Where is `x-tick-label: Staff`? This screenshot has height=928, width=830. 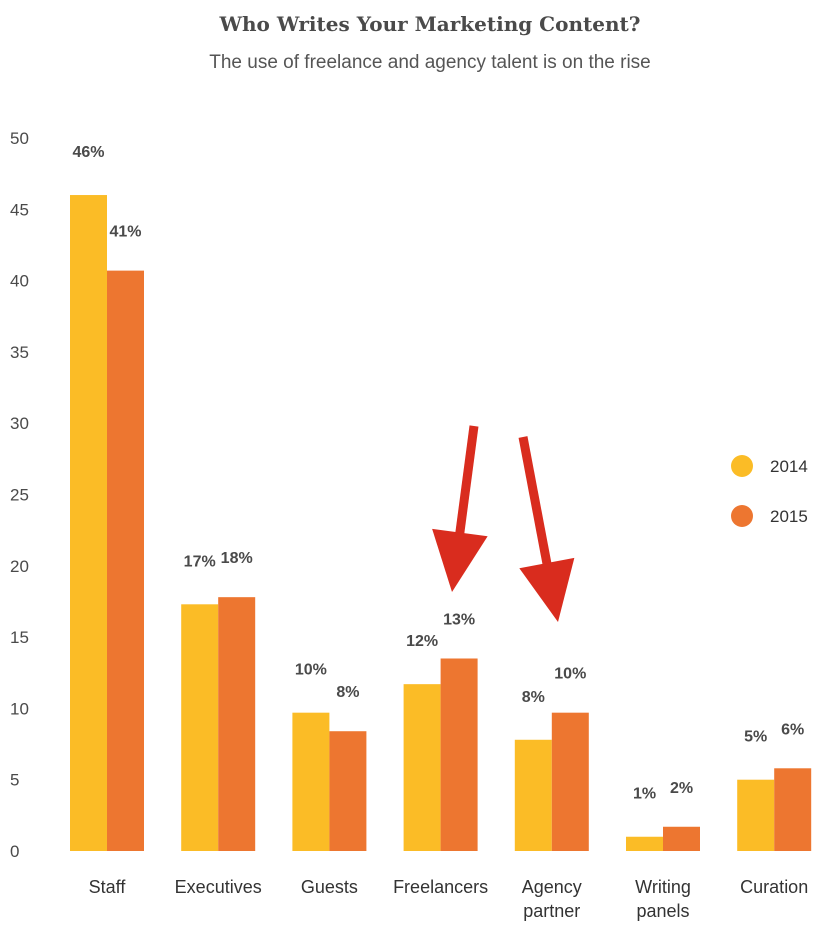
x-tick-label: Staff is located at coordinates (108, 887).